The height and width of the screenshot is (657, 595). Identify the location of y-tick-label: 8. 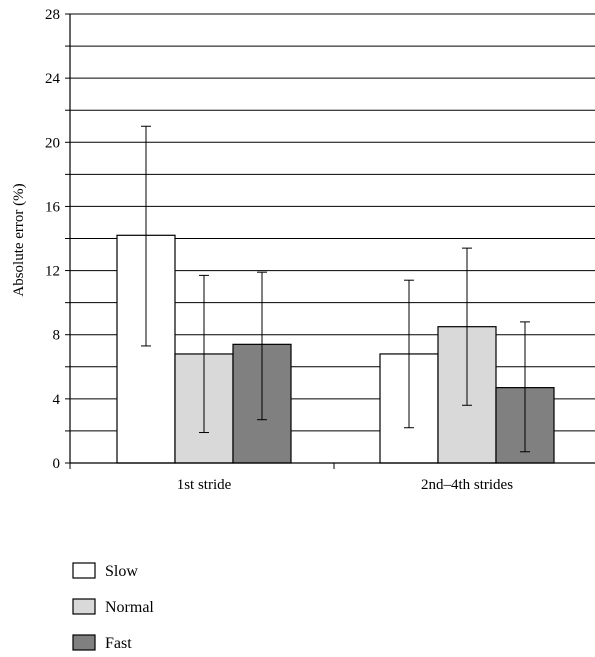
(57, 336).